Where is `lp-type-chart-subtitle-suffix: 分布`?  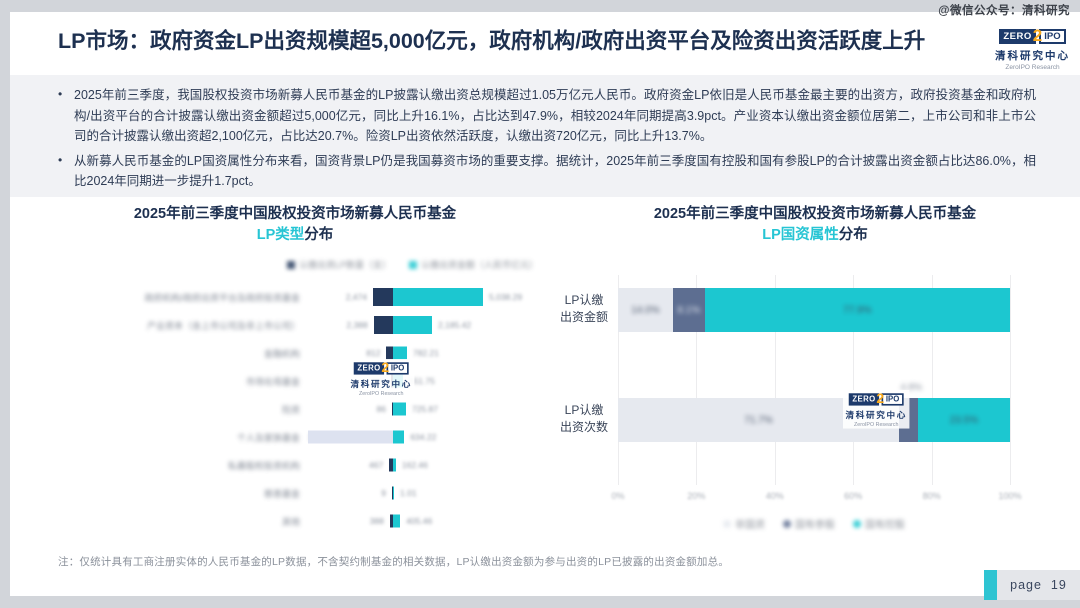 lp-type-chart-subtitle-suffix: 分布 is located at coordinates (319, 235).